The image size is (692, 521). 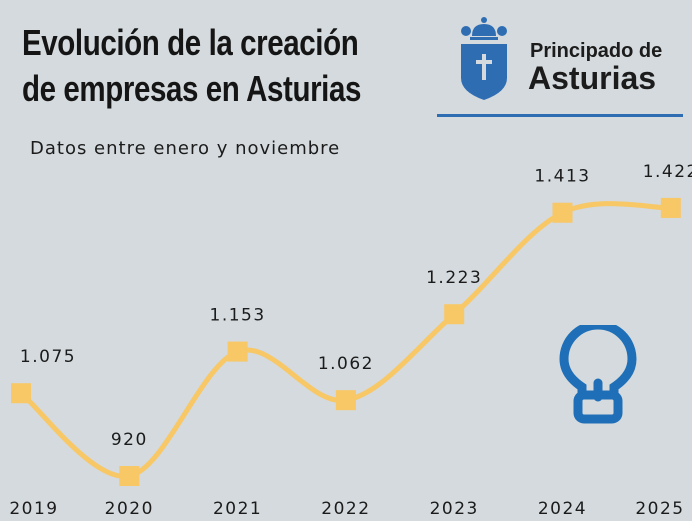 I want to click on data-label-2021: 1.153, so click(x=238, y=316).